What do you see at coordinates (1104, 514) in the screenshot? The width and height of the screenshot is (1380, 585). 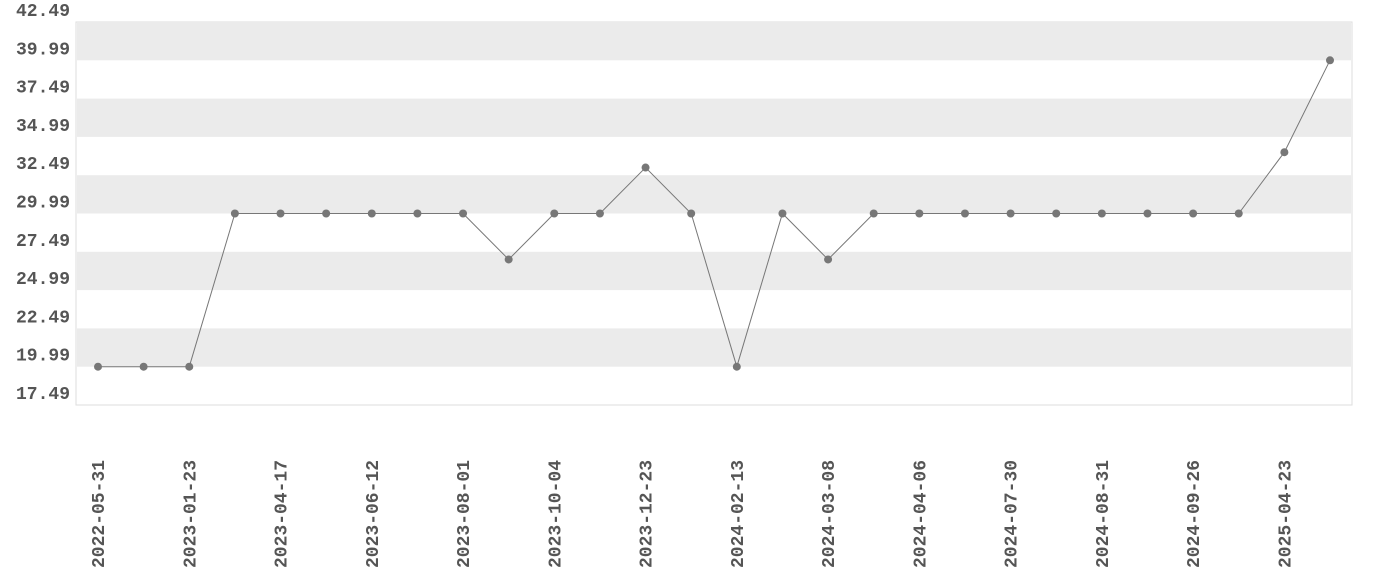 I see `x-tick-label: 2024-08-31` at bounding box center [1104, 514].